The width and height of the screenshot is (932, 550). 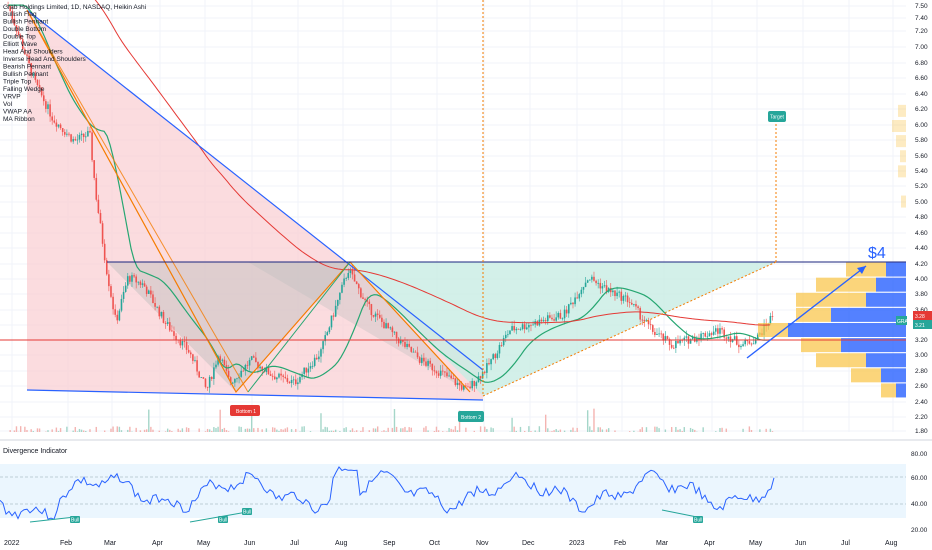 I want to click on last-price: 3.28, so click(x=920, y=317).